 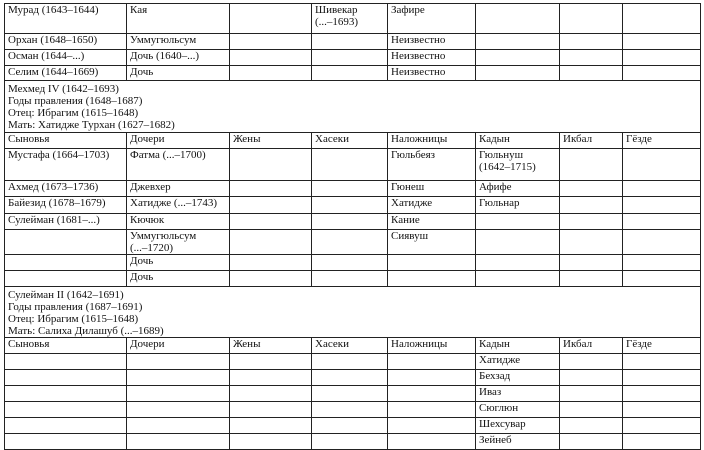 What do you see at coordinates (65, 164) in the screenshot?
I see `table-cell: Мустафа (1664–1703)` at bounding box center [65, 164].